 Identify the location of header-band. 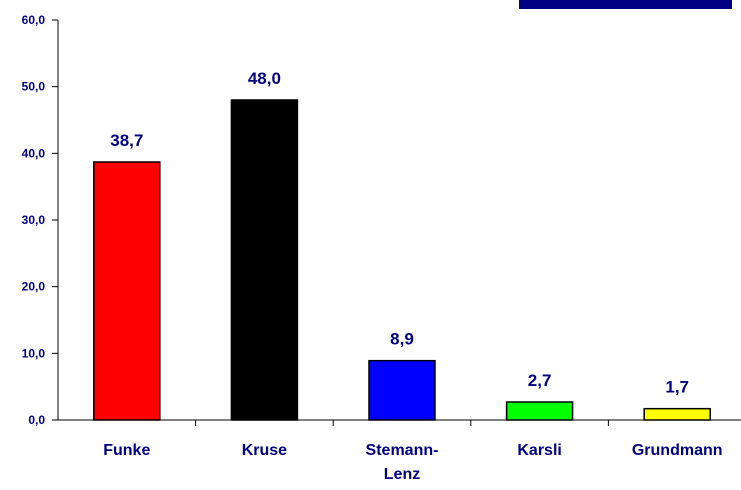
(625, 4).